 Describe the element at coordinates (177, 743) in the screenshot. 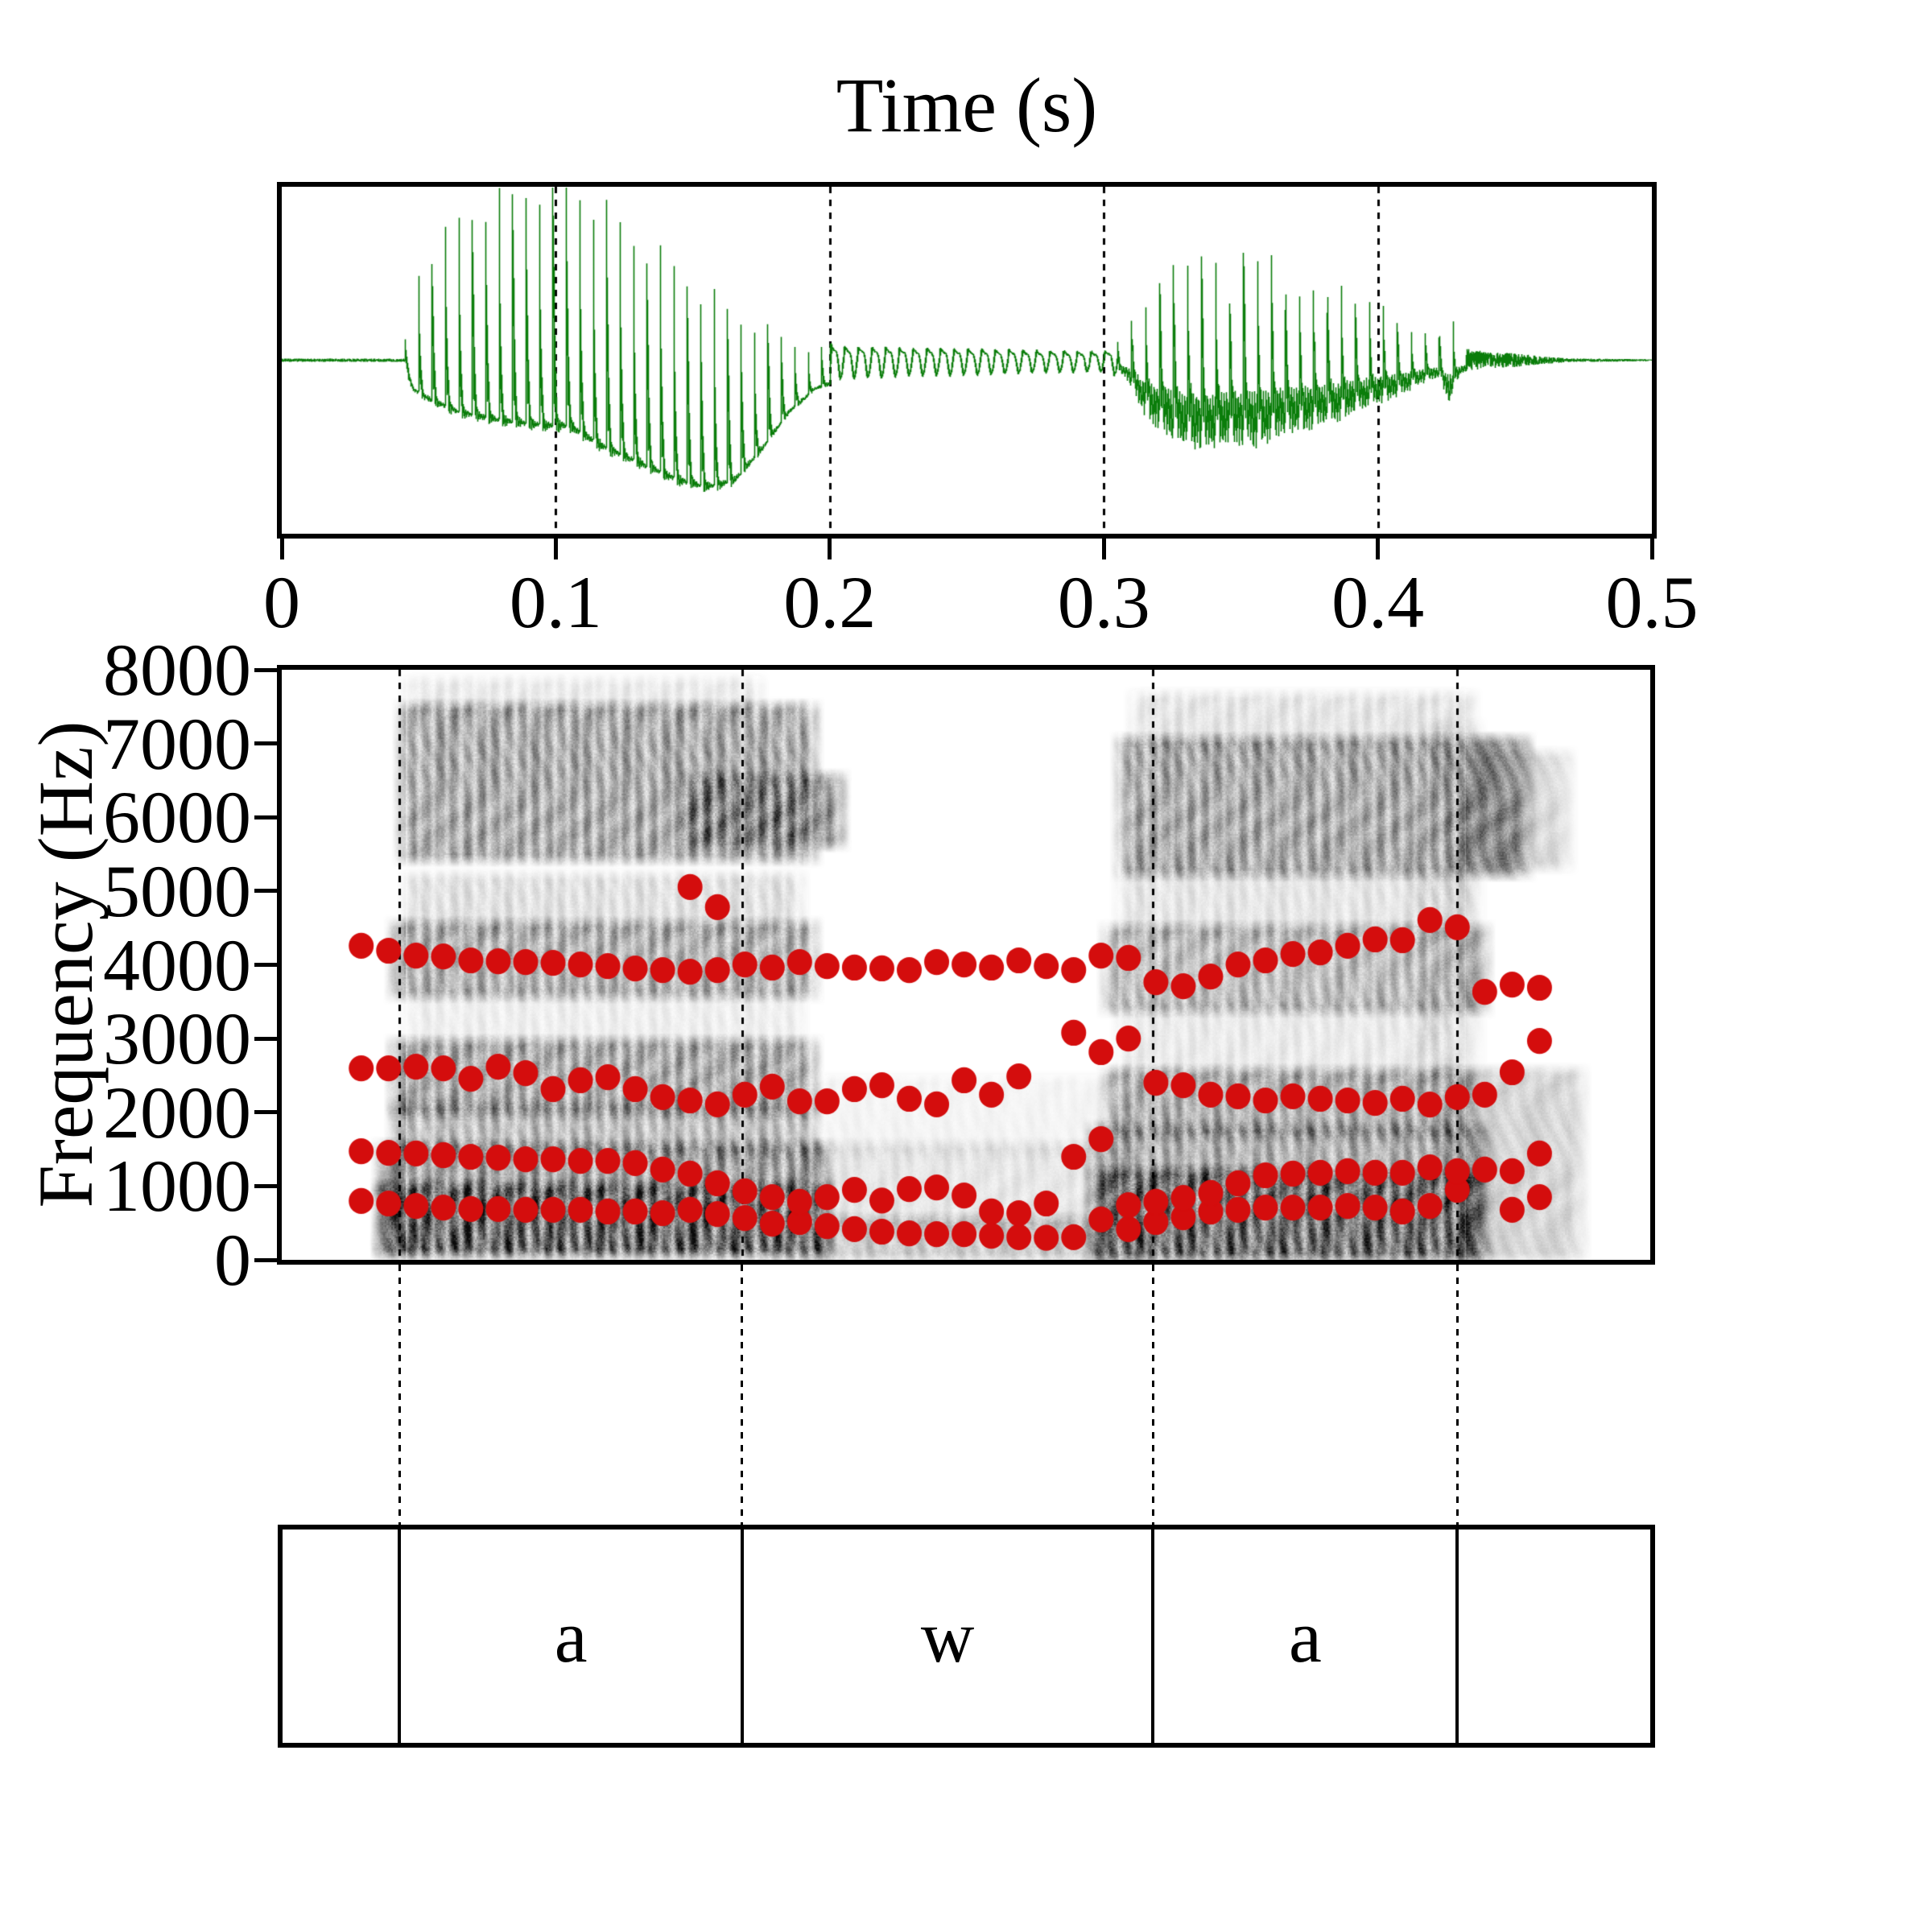

I see `frequency-tick-label: 7000` at that location.